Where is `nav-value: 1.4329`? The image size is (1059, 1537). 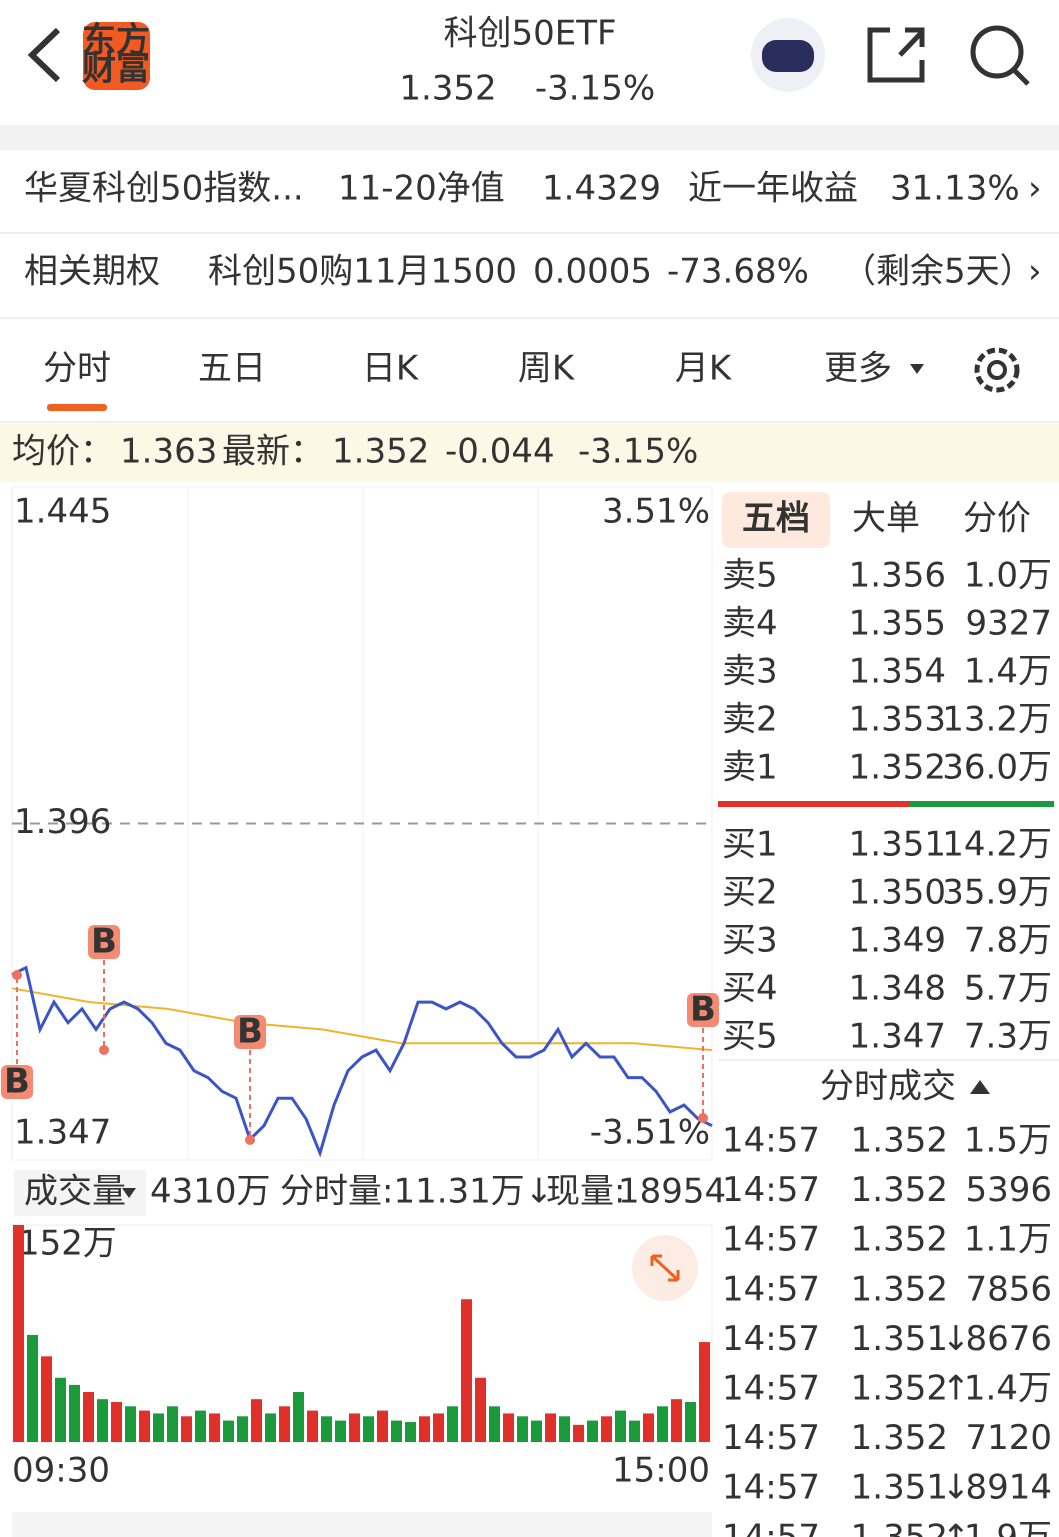
nav-value: 1.4329 is located at coordinates (601, 189).